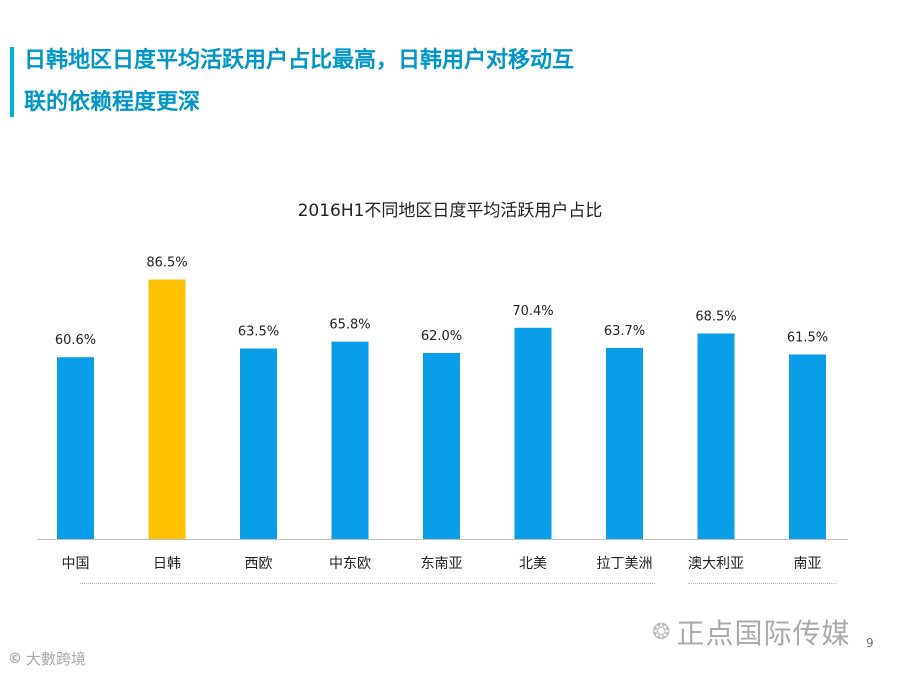  What do you see at coordinates (166, 263) in the screenshot?
I see `data-label-1: 86.5%` at bounding box center [166, 263].